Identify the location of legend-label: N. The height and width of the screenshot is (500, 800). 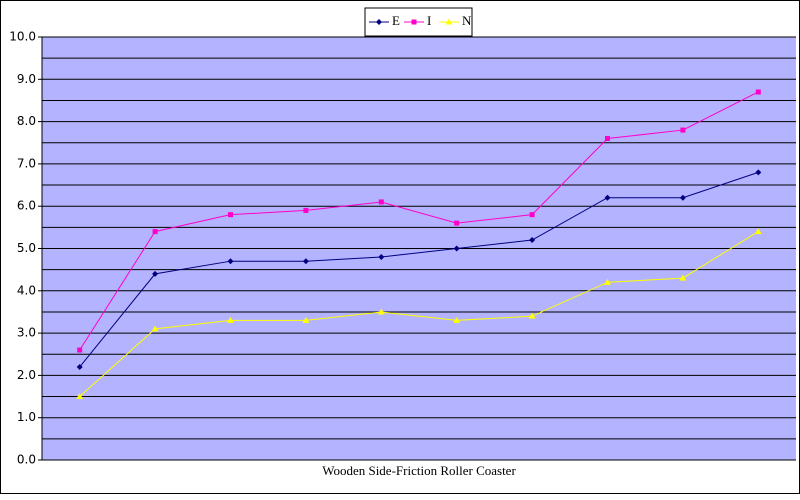
(467, 20).